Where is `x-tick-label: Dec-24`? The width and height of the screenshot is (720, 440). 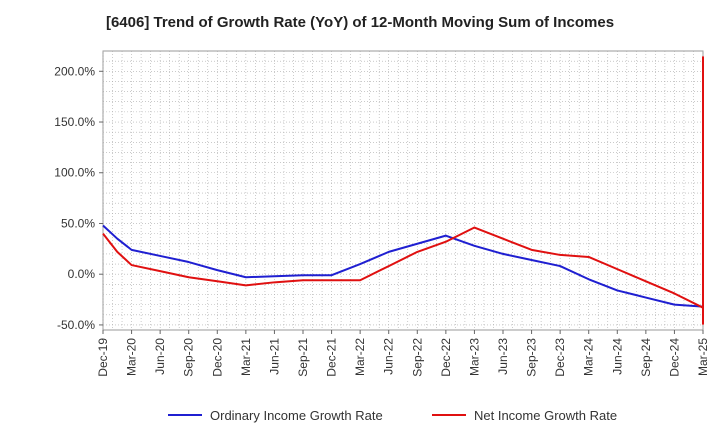 x-tick-label: Dec-24 is located at coordinates (674, 357).